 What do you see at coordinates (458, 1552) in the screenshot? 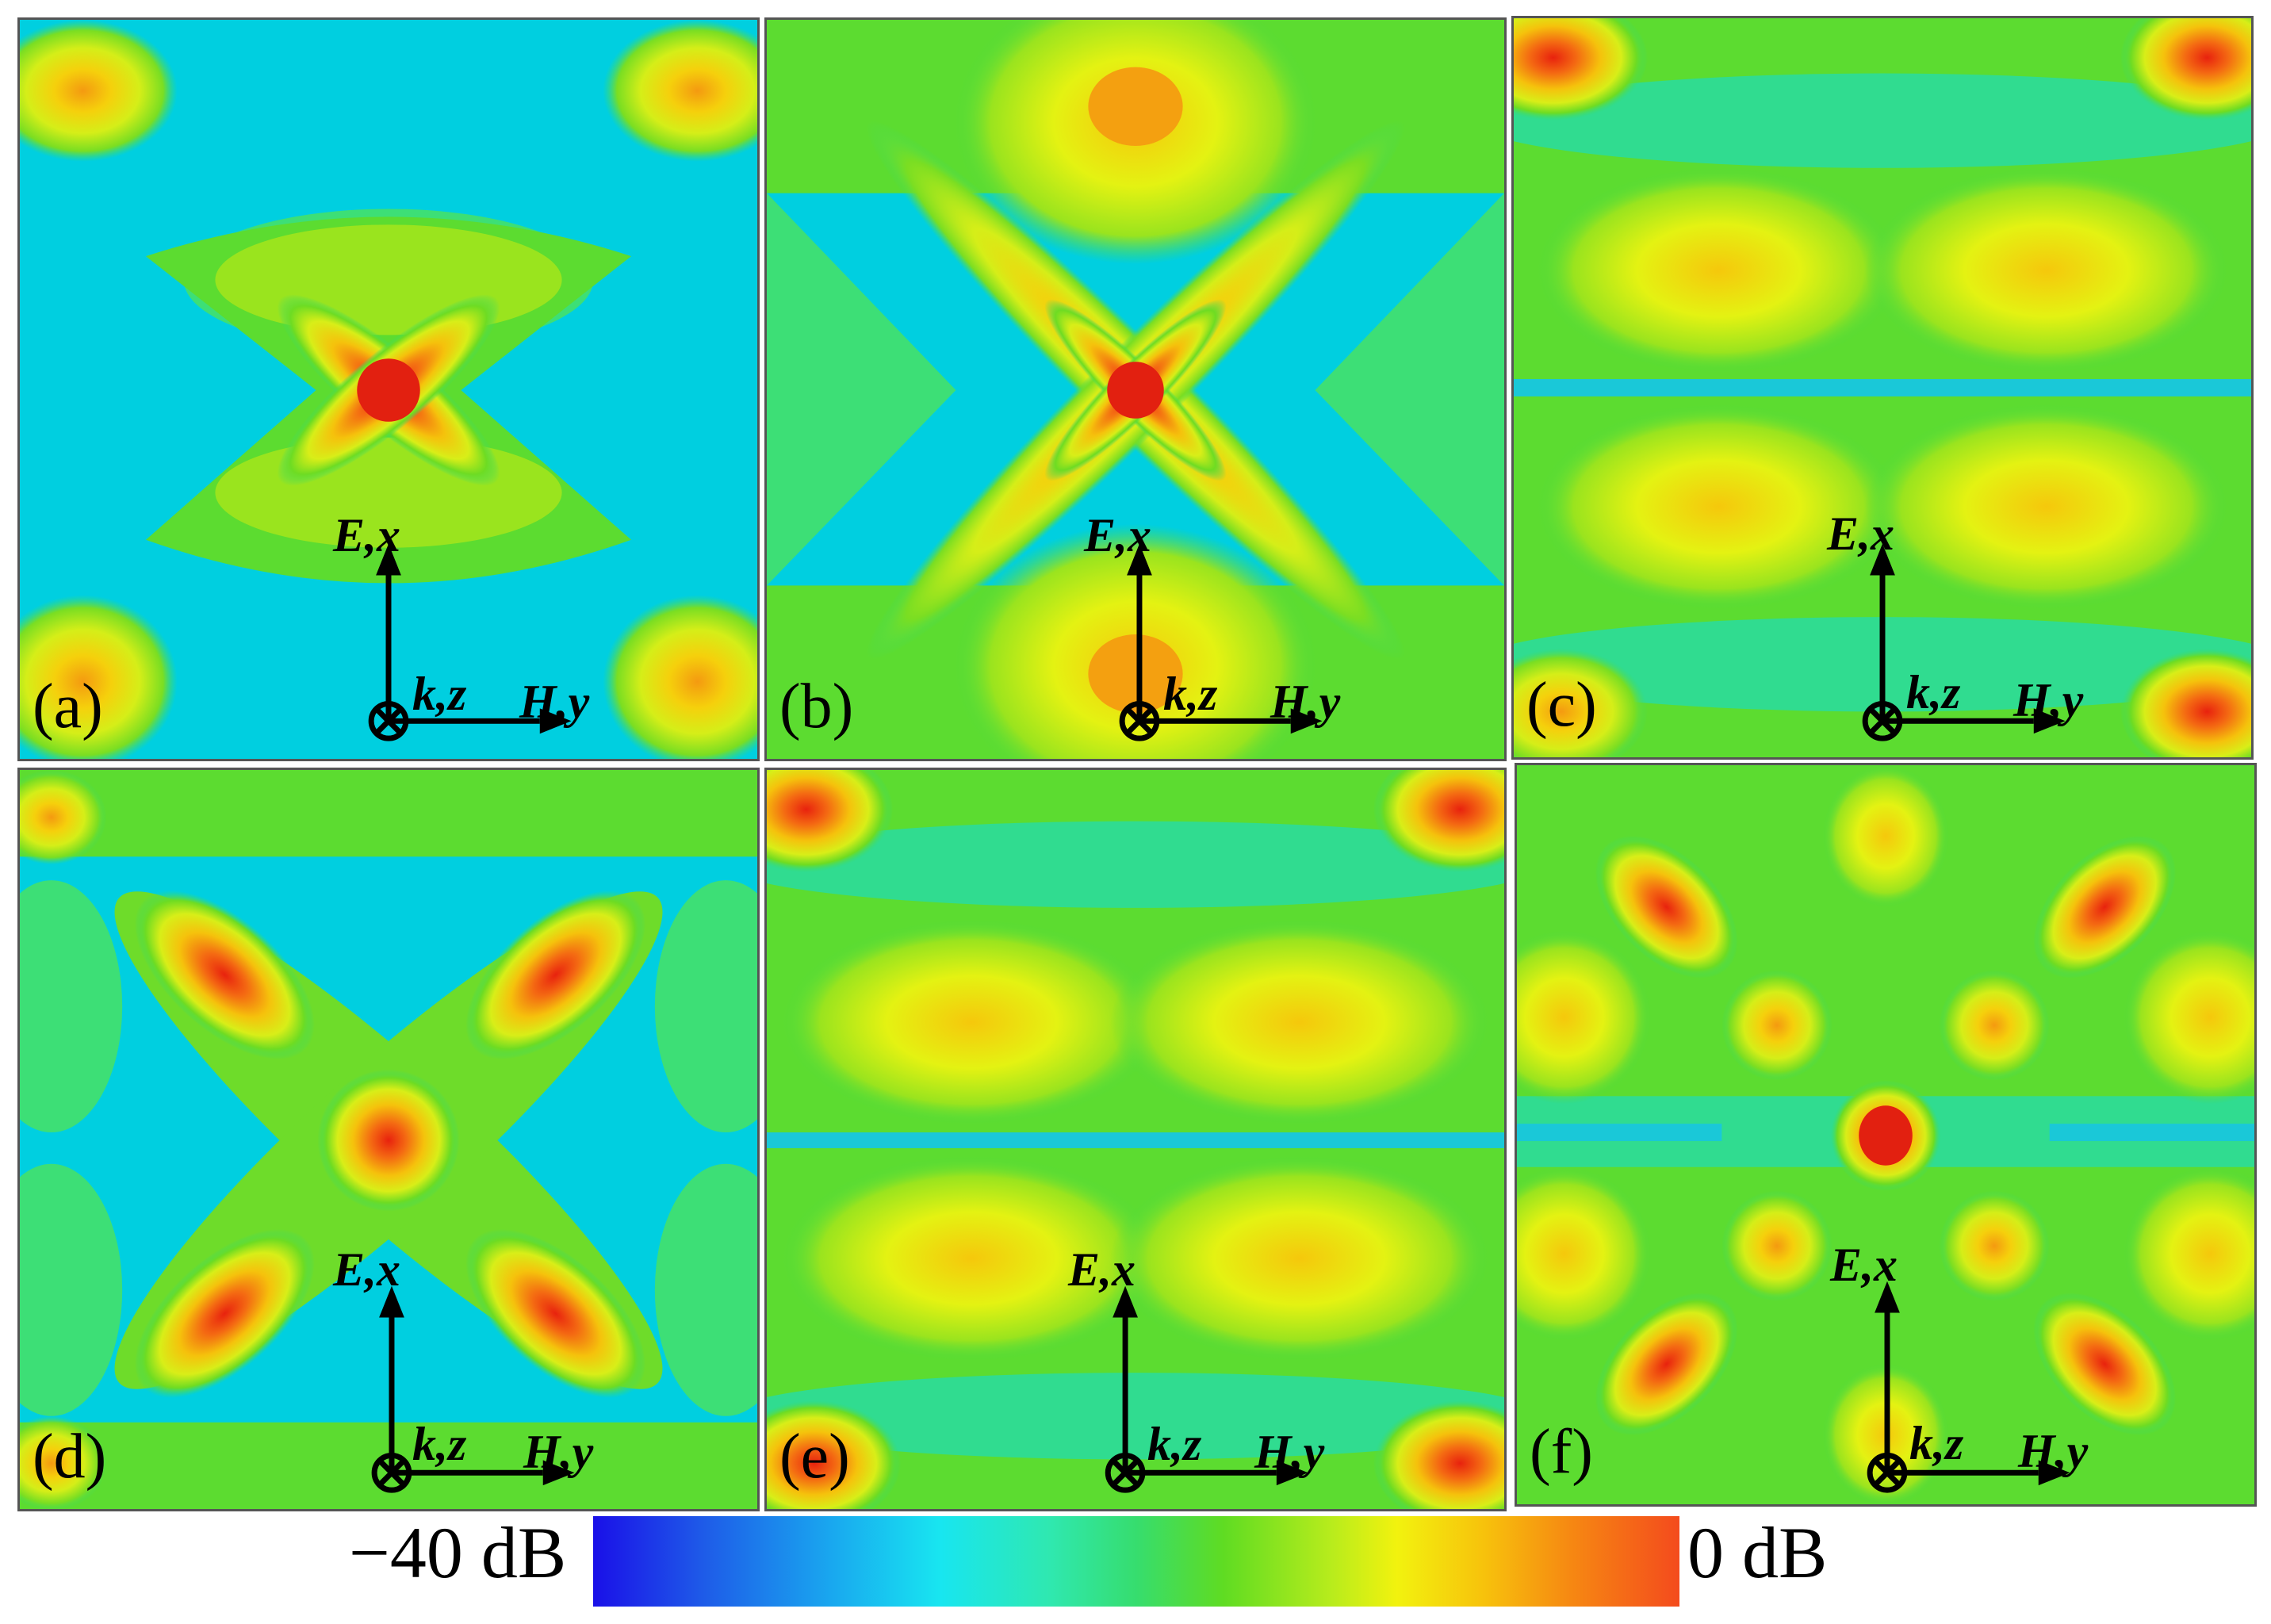
I see `colorbar-min-label: −40 dB` at bounding box center [458, 1552].